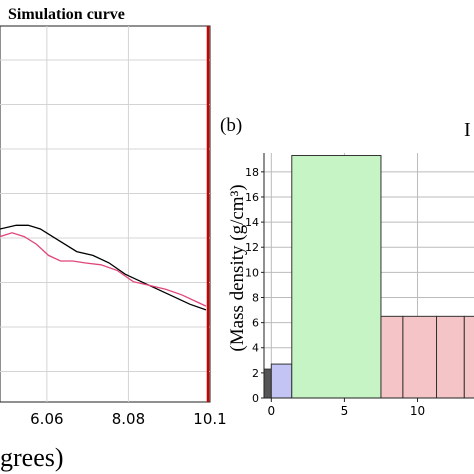 The height and width of the screenshot is (474, 474). Describe the element at coordinates (231, 125) in the screenshot. I see `panel-label-b: (b)` at that location.